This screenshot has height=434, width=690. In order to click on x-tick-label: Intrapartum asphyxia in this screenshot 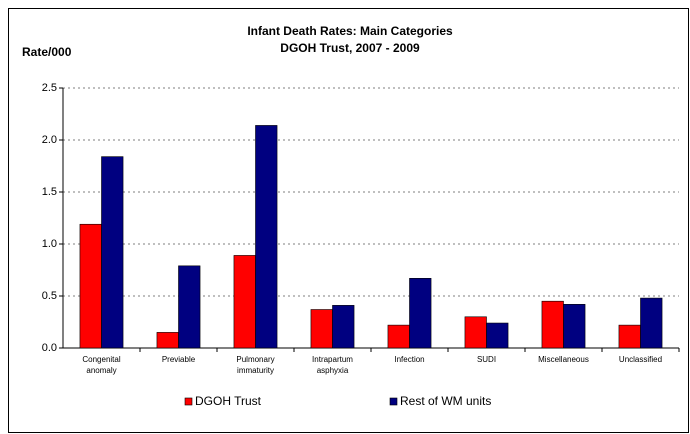, I will do `click(332, 365)`.